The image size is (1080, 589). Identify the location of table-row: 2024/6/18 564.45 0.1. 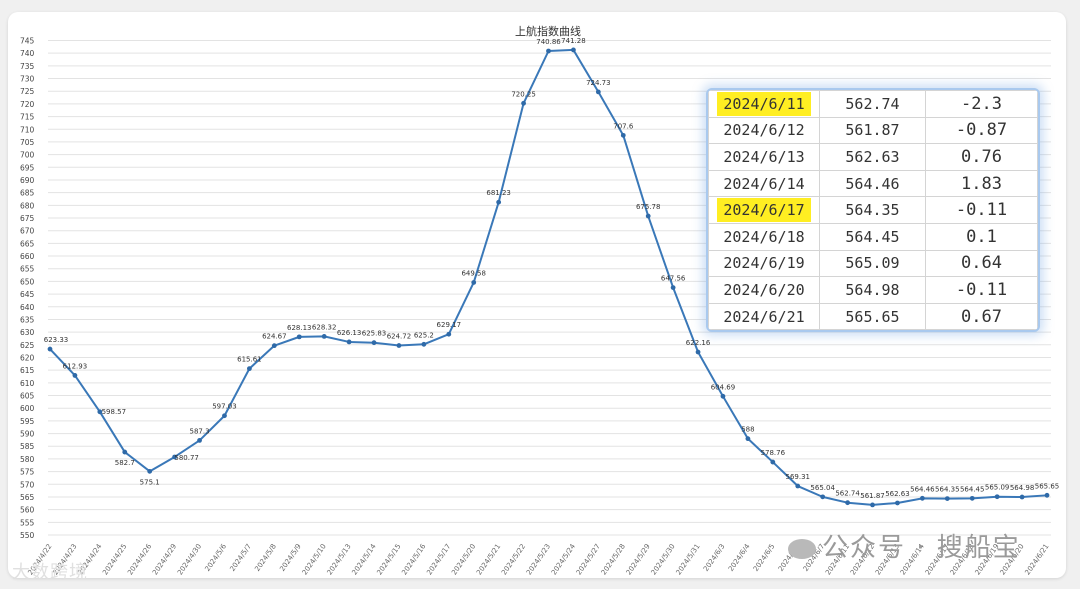
(873, 236).